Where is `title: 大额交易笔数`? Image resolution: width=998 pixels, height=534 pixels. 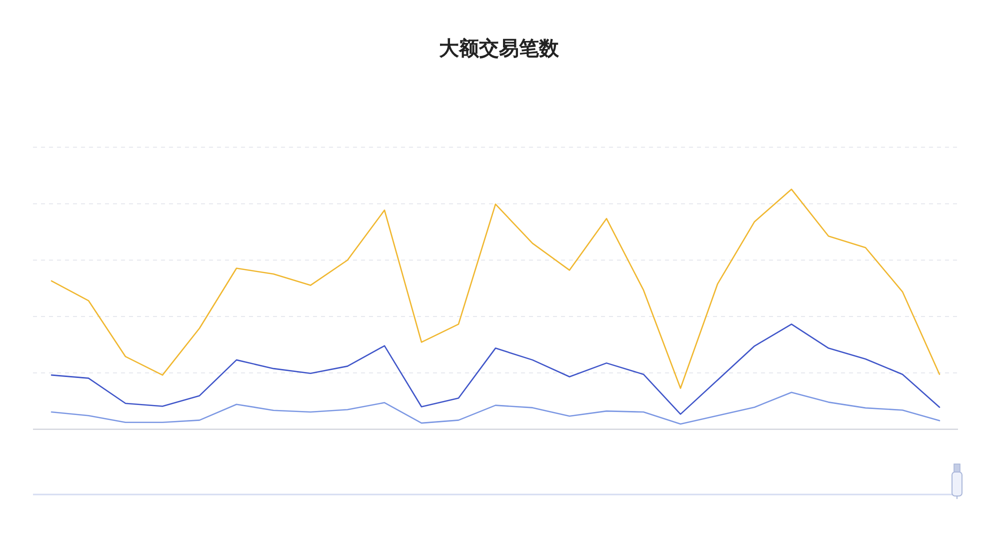 title: 大额交易笔数 is located at coordinates (499, 49).